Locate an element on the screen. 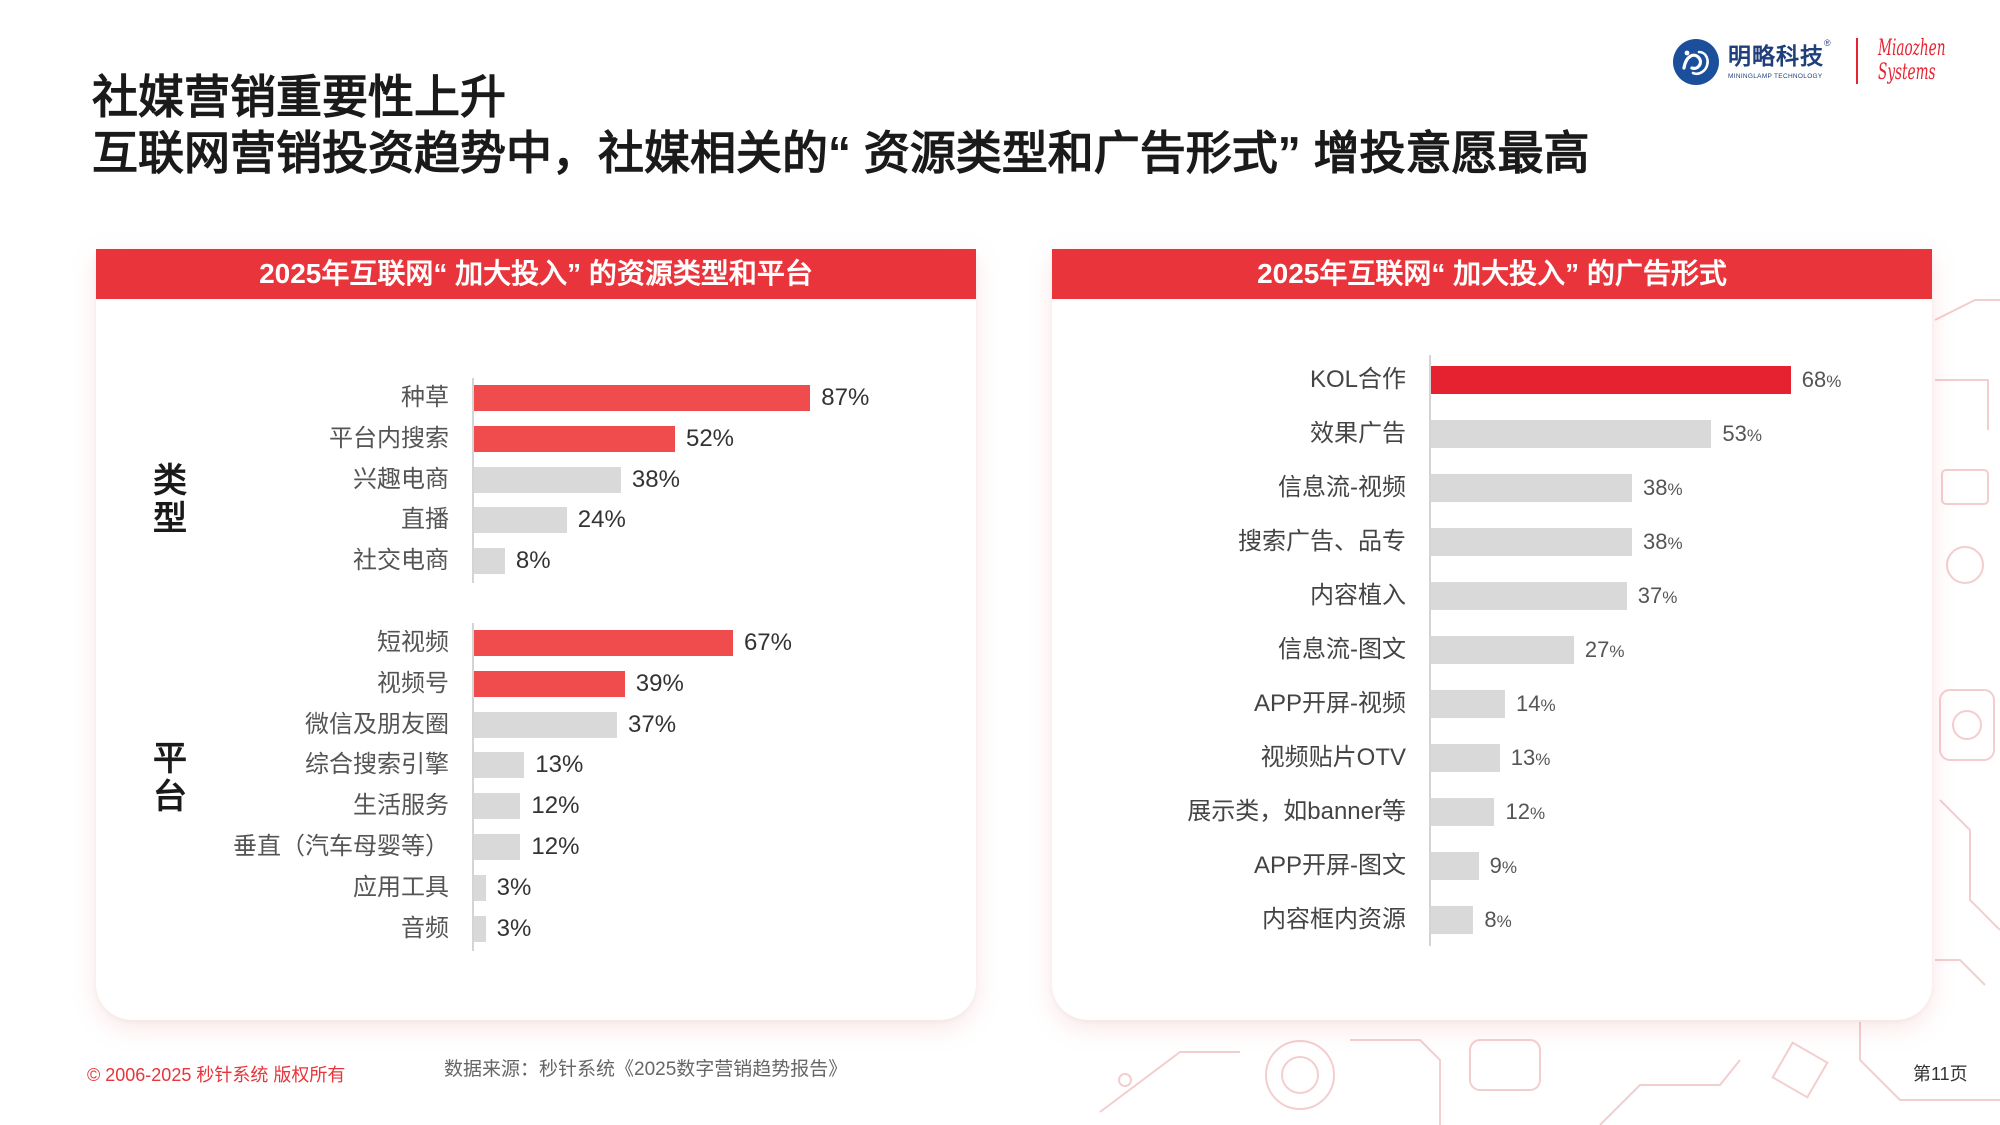 Image resolution: width=2000 pixels, height=1125 pixels. bar-category-label: 种草 is located at coordinates (425, 397).